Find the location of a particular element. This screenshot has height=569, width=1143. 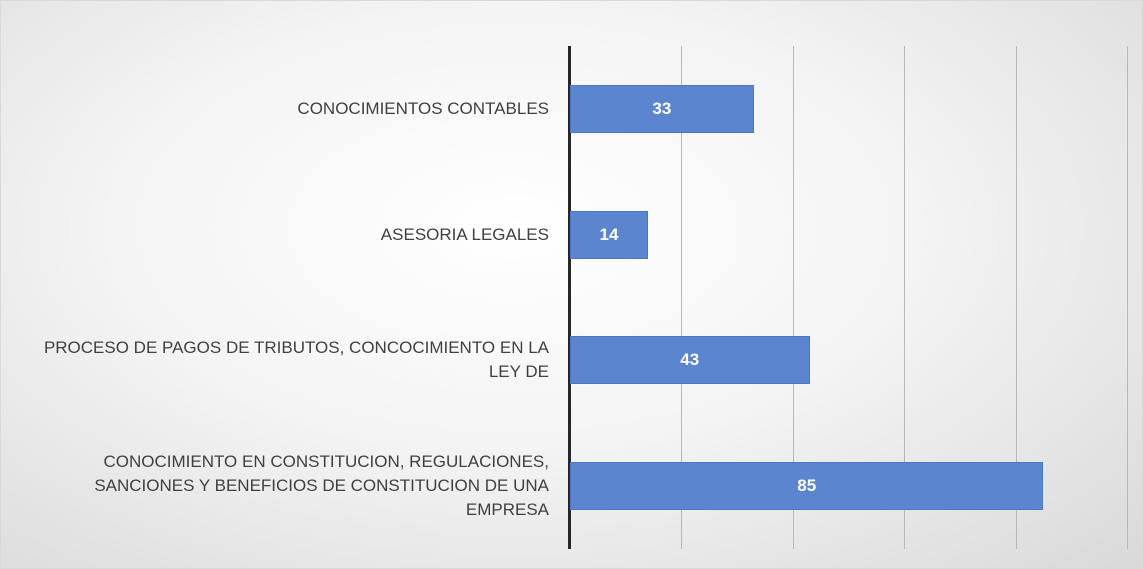

value-label: 33 is located at coordinates (662, 108).